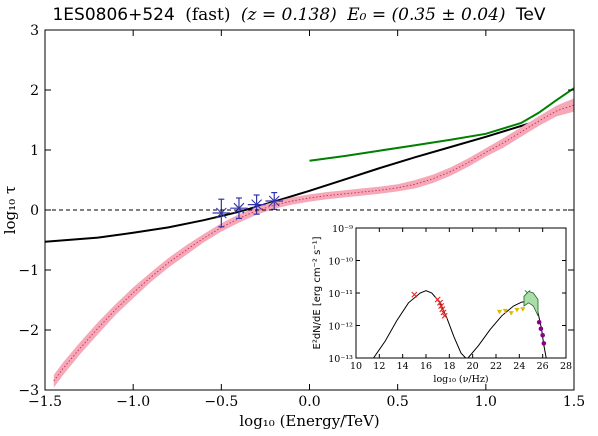 The height and width of the screenshot is (436, 598). Describe the element at coordinates (34, 211) in the screenshot. I see `y-tick-label: 0` at that location.